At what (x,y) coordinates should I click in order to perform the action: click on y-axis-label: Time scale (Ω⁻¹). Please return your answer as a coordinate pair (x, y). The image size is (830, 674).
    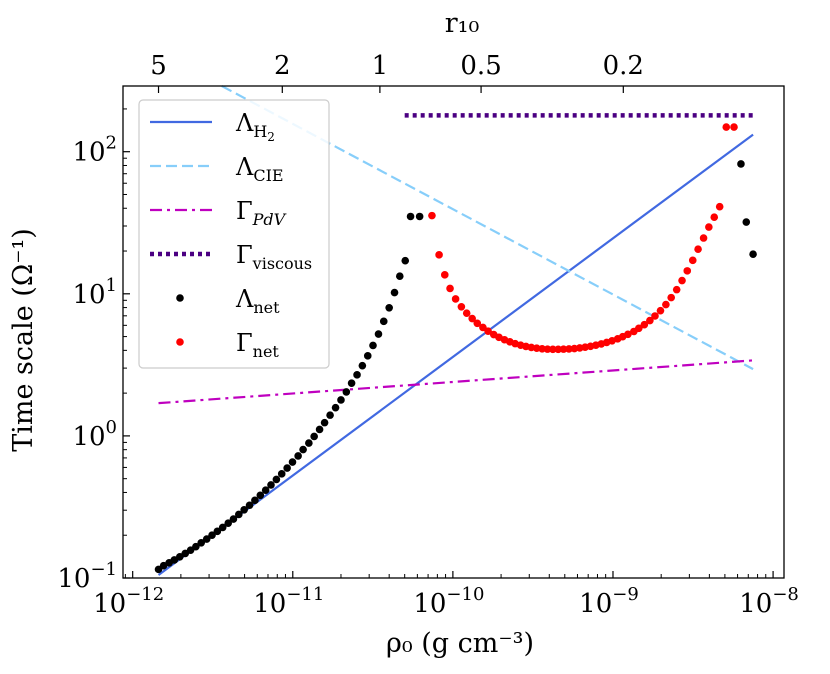
    Looking at the image, I should click on (23, 340).